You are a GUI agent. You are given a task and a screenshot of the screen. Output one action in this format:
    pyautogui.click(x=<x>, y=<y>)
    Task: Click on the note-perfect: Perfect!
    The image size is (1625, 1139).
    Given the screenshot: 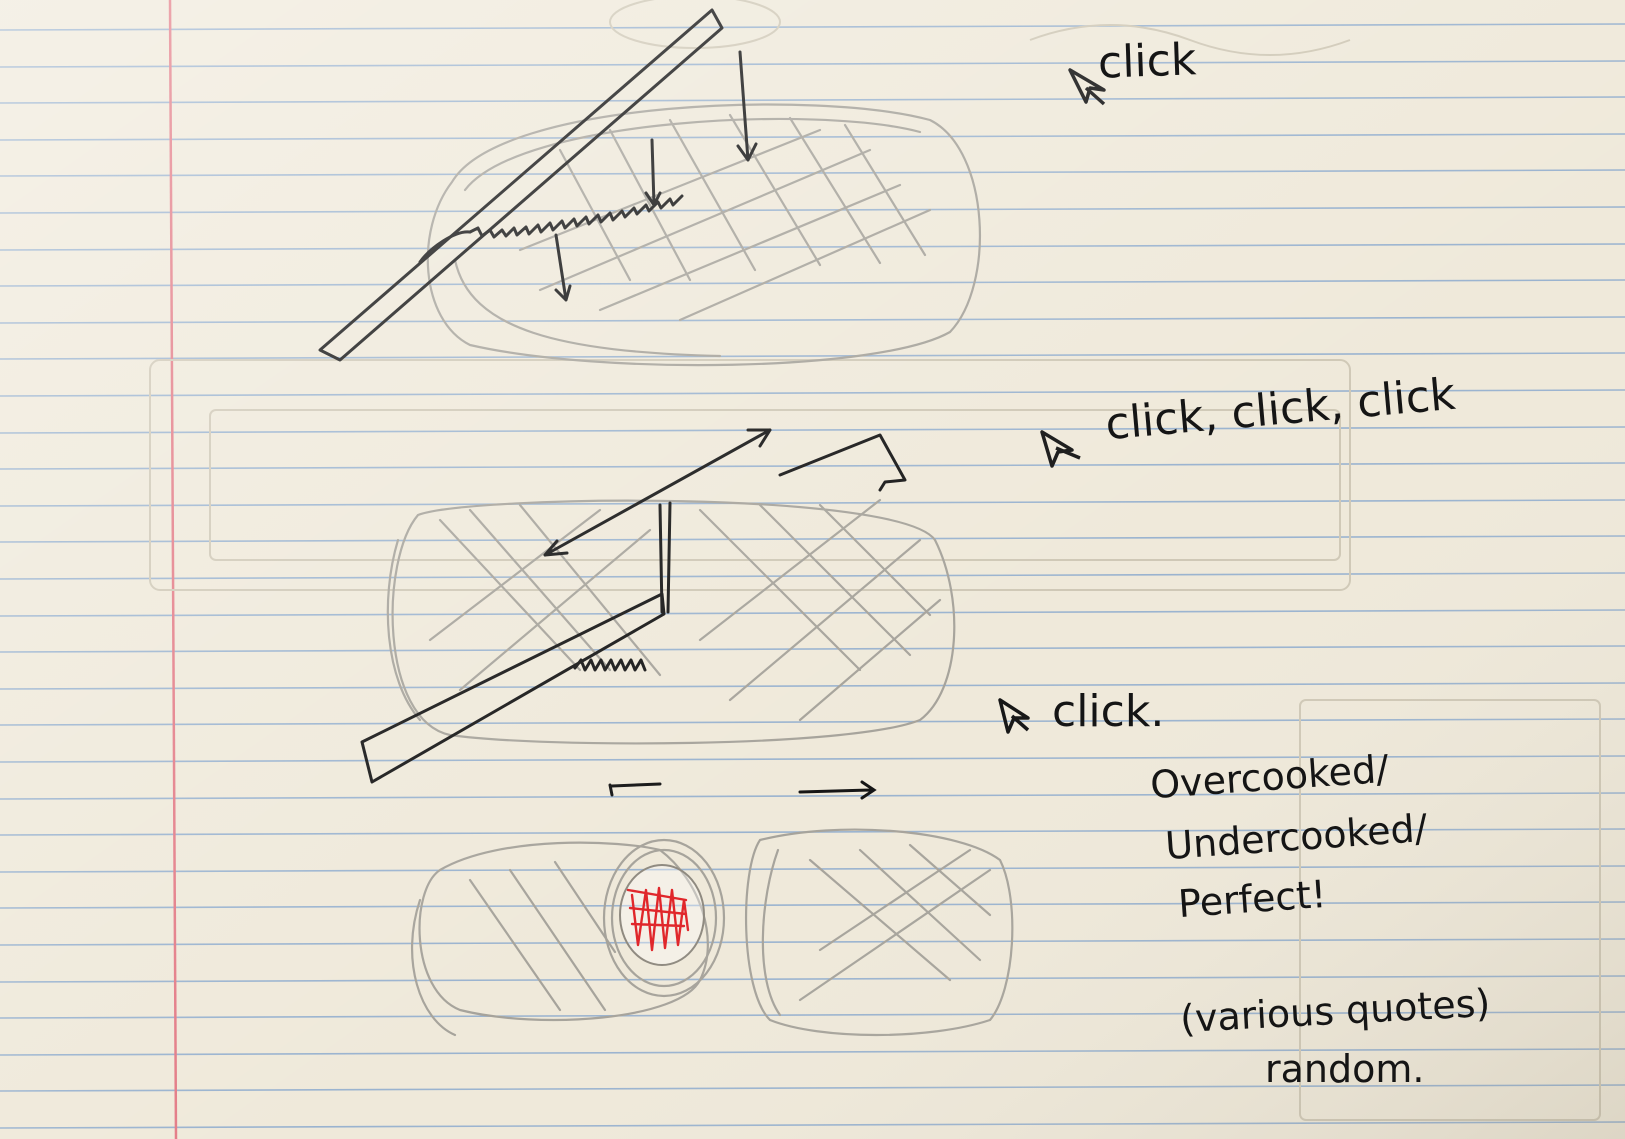 What is the action you would take?
    pyautogui.click(x=1252, y=899)
    